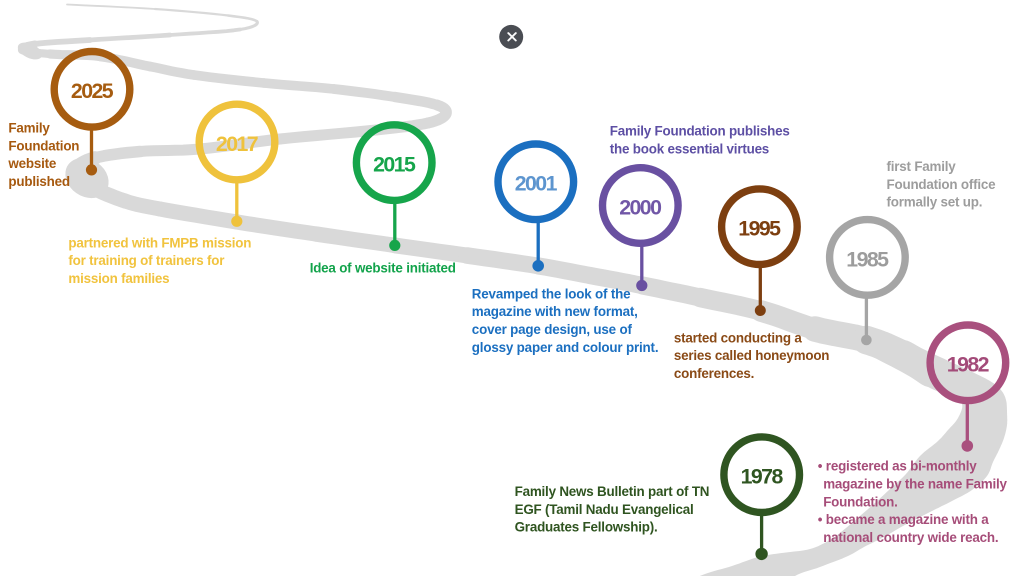  What do you see at coordinates (762, 477) in the screenshot?
I see `svg-text: 1978` at bounding box center [762, 477].